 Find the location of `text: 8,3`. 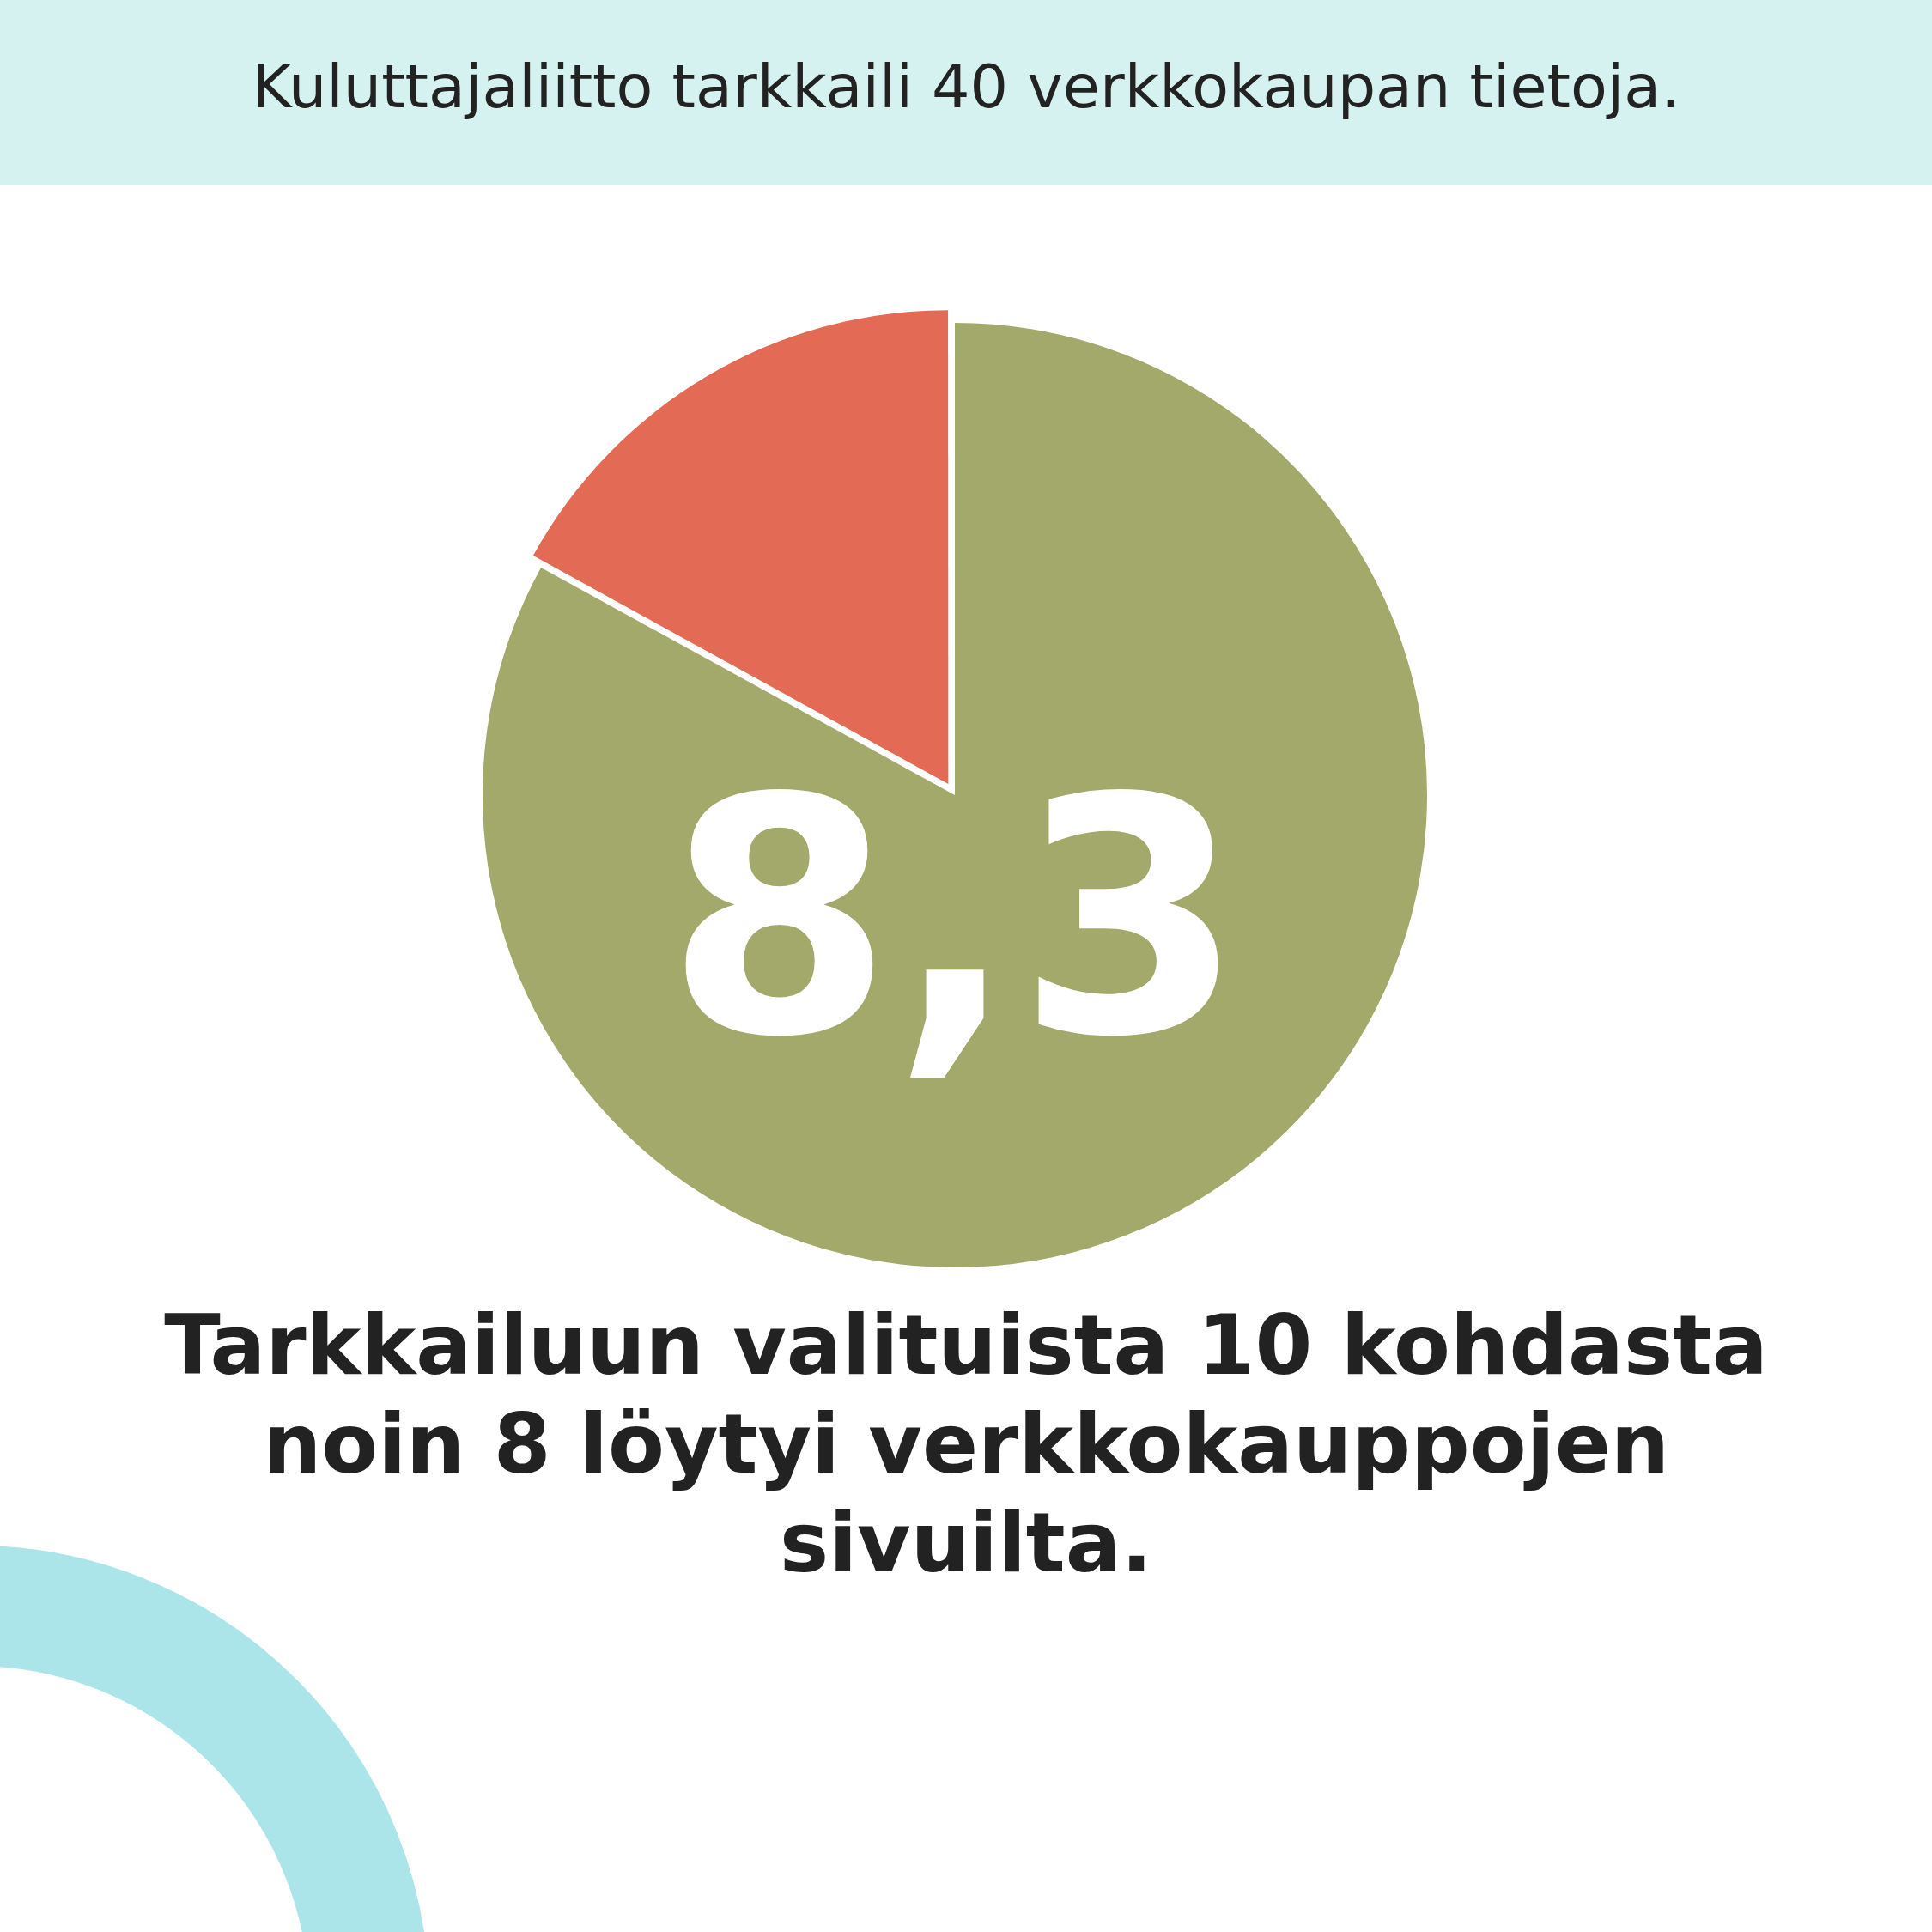

text: 8,3 is located at coordinates (955, 918).